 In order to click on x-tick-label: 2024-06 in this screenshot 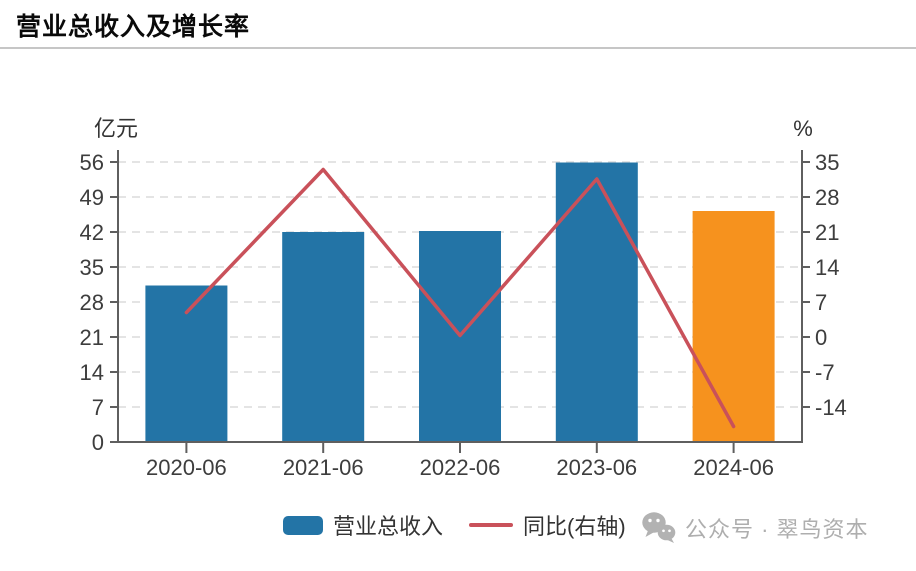, I will do `click(733, 467)`.